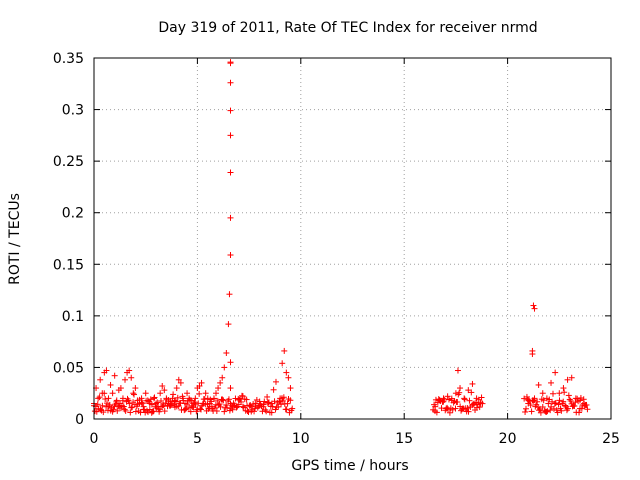  What do you see at coordinates (94, 439) in the screenshot?
I see `x-tick-label: 0` at bounding box center [94, 439].